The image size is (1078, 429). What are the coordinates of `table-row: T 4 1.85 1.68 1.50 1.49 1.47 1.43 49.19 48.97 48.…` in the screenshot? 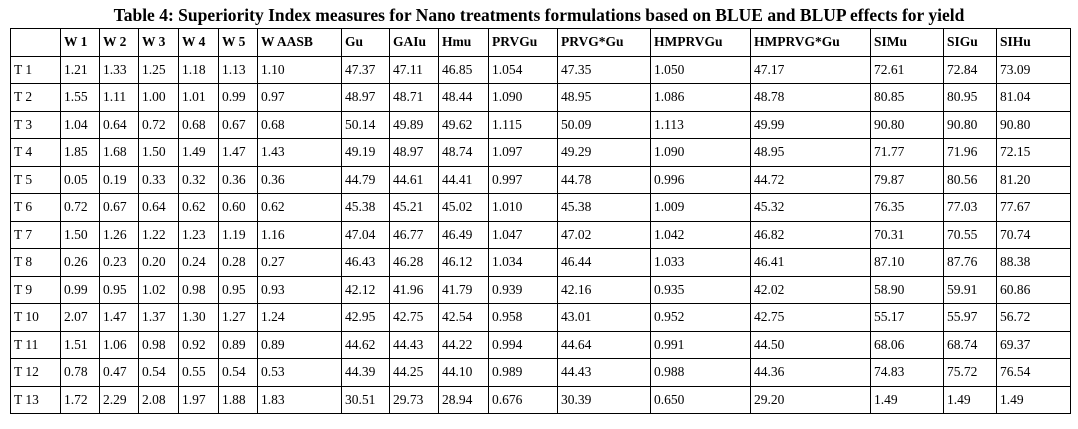 It's located at (540, 152).